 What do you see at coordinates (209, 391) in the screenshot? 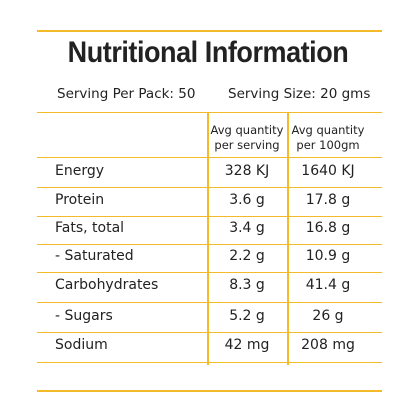
I see `bottom-rule` at bounding box center [209, 391].